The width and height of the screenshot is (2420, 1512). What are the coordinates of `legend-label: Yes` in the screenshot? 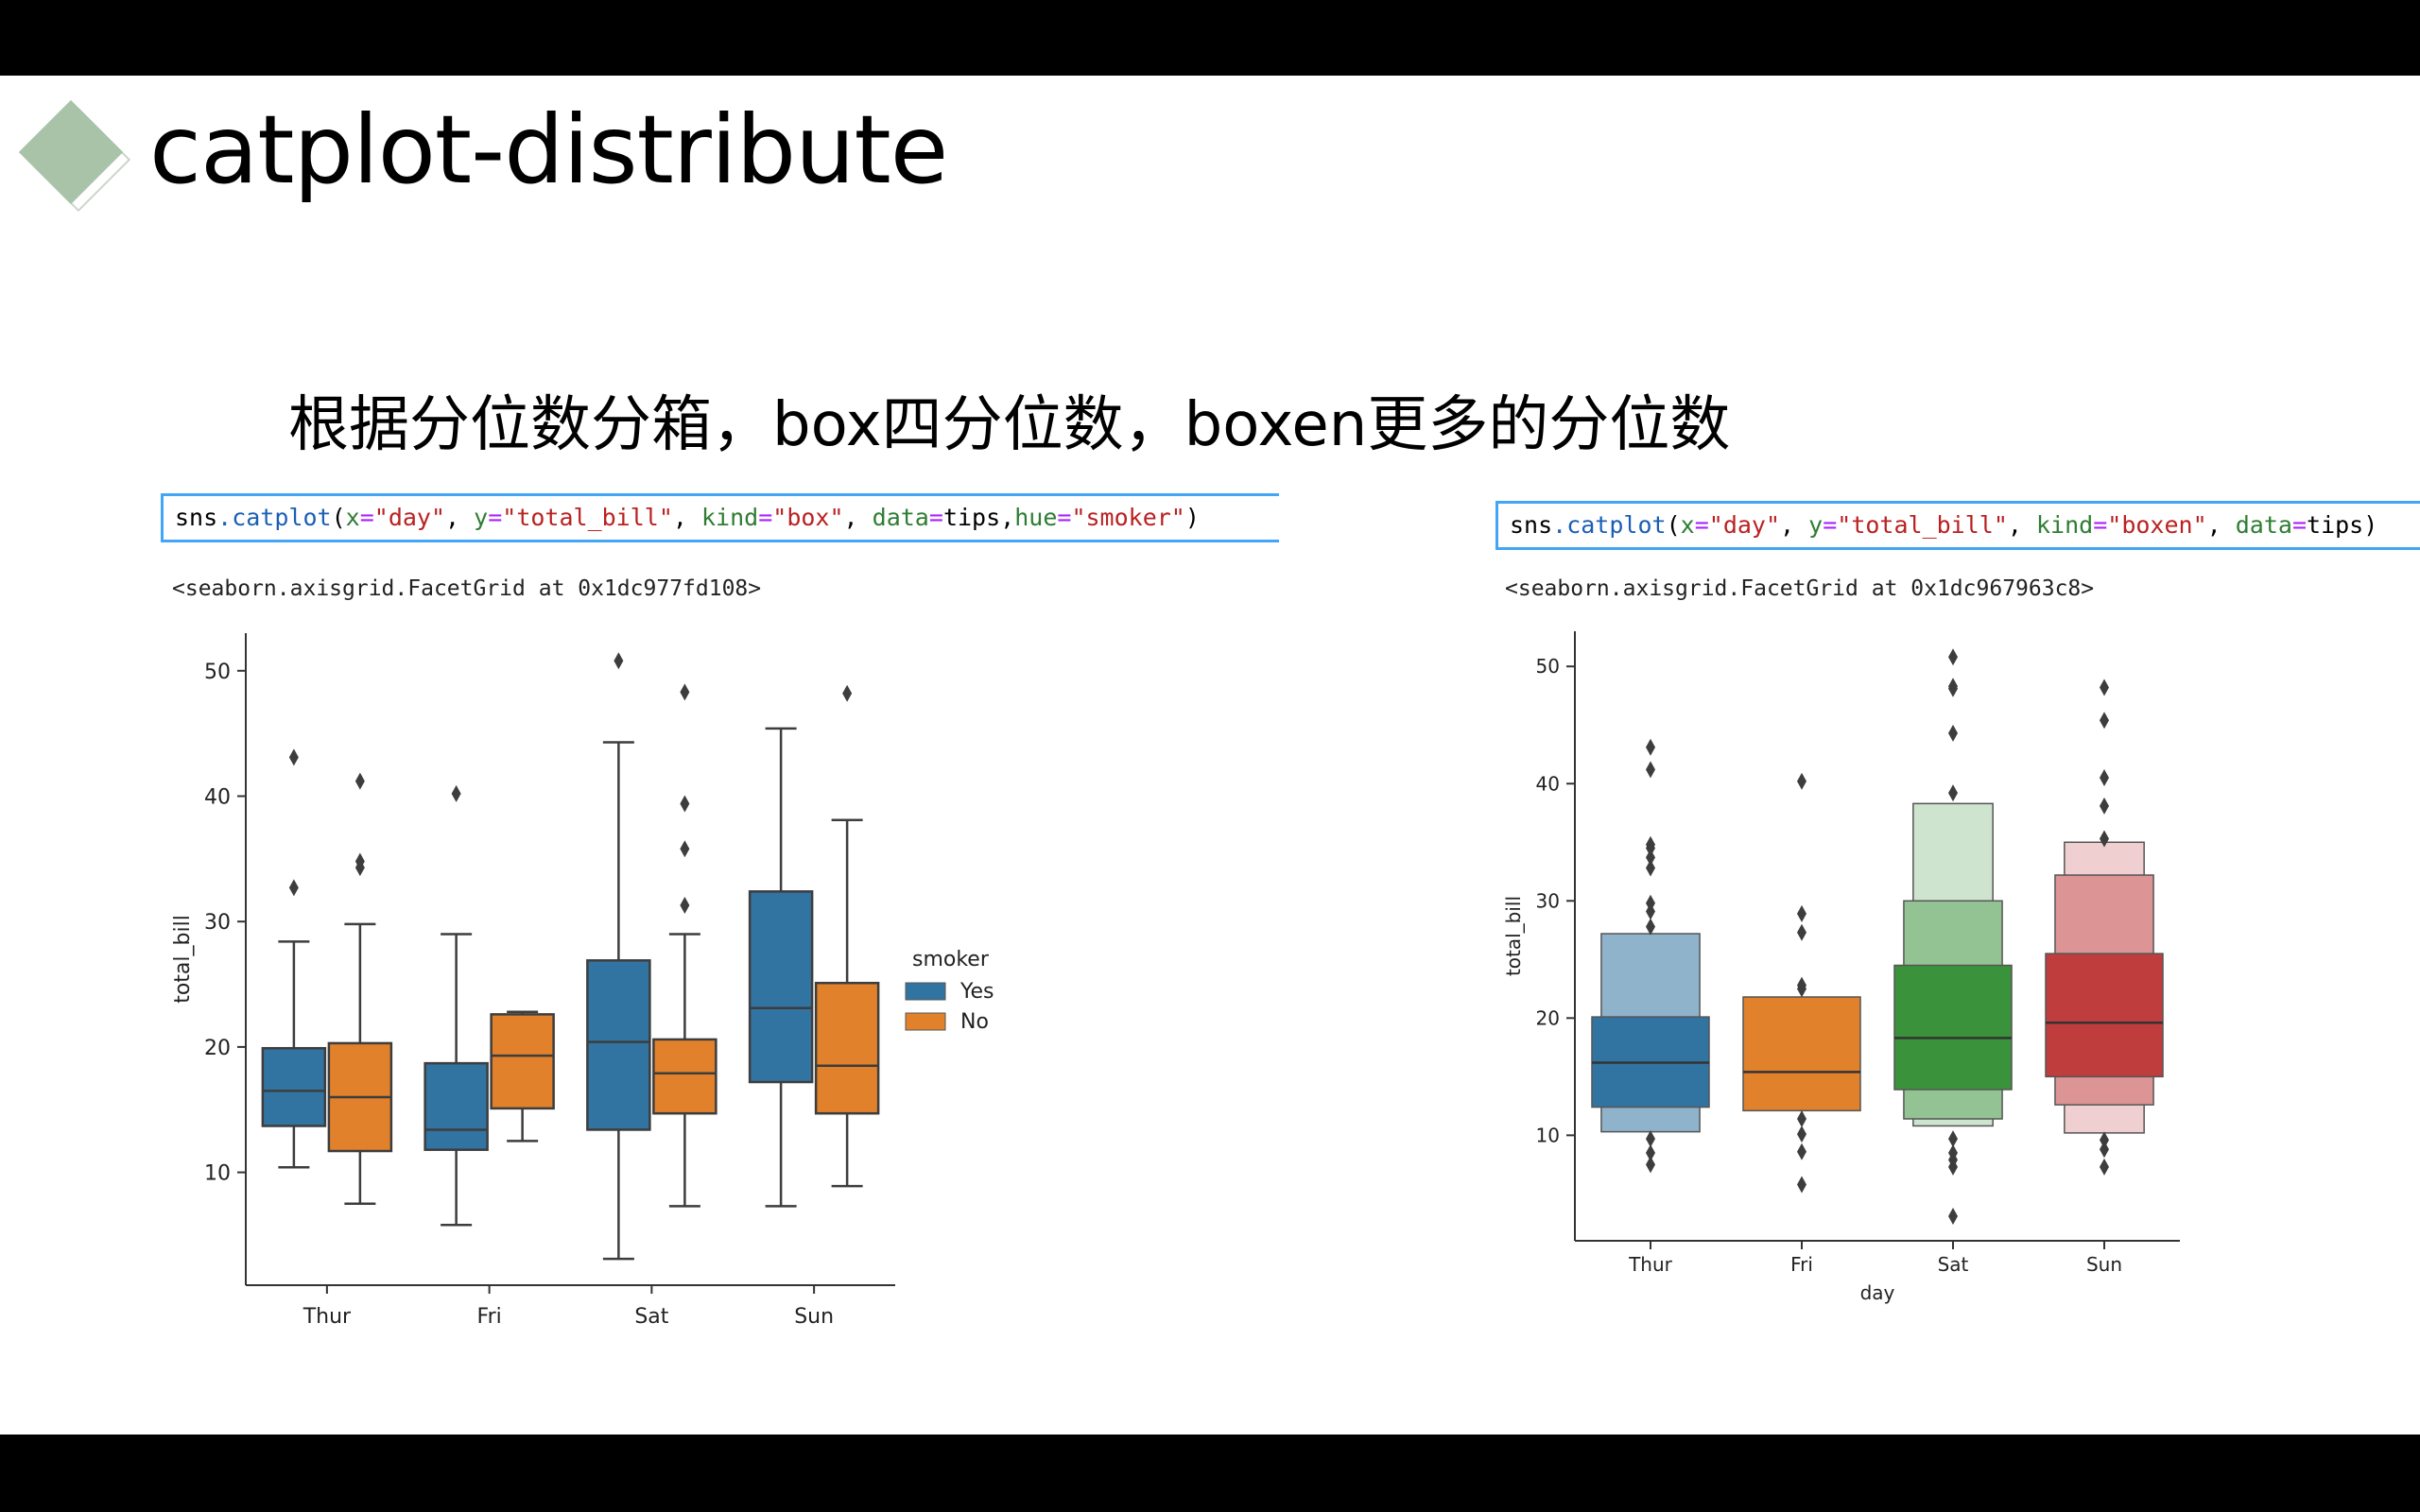 It's located at (977, 992).